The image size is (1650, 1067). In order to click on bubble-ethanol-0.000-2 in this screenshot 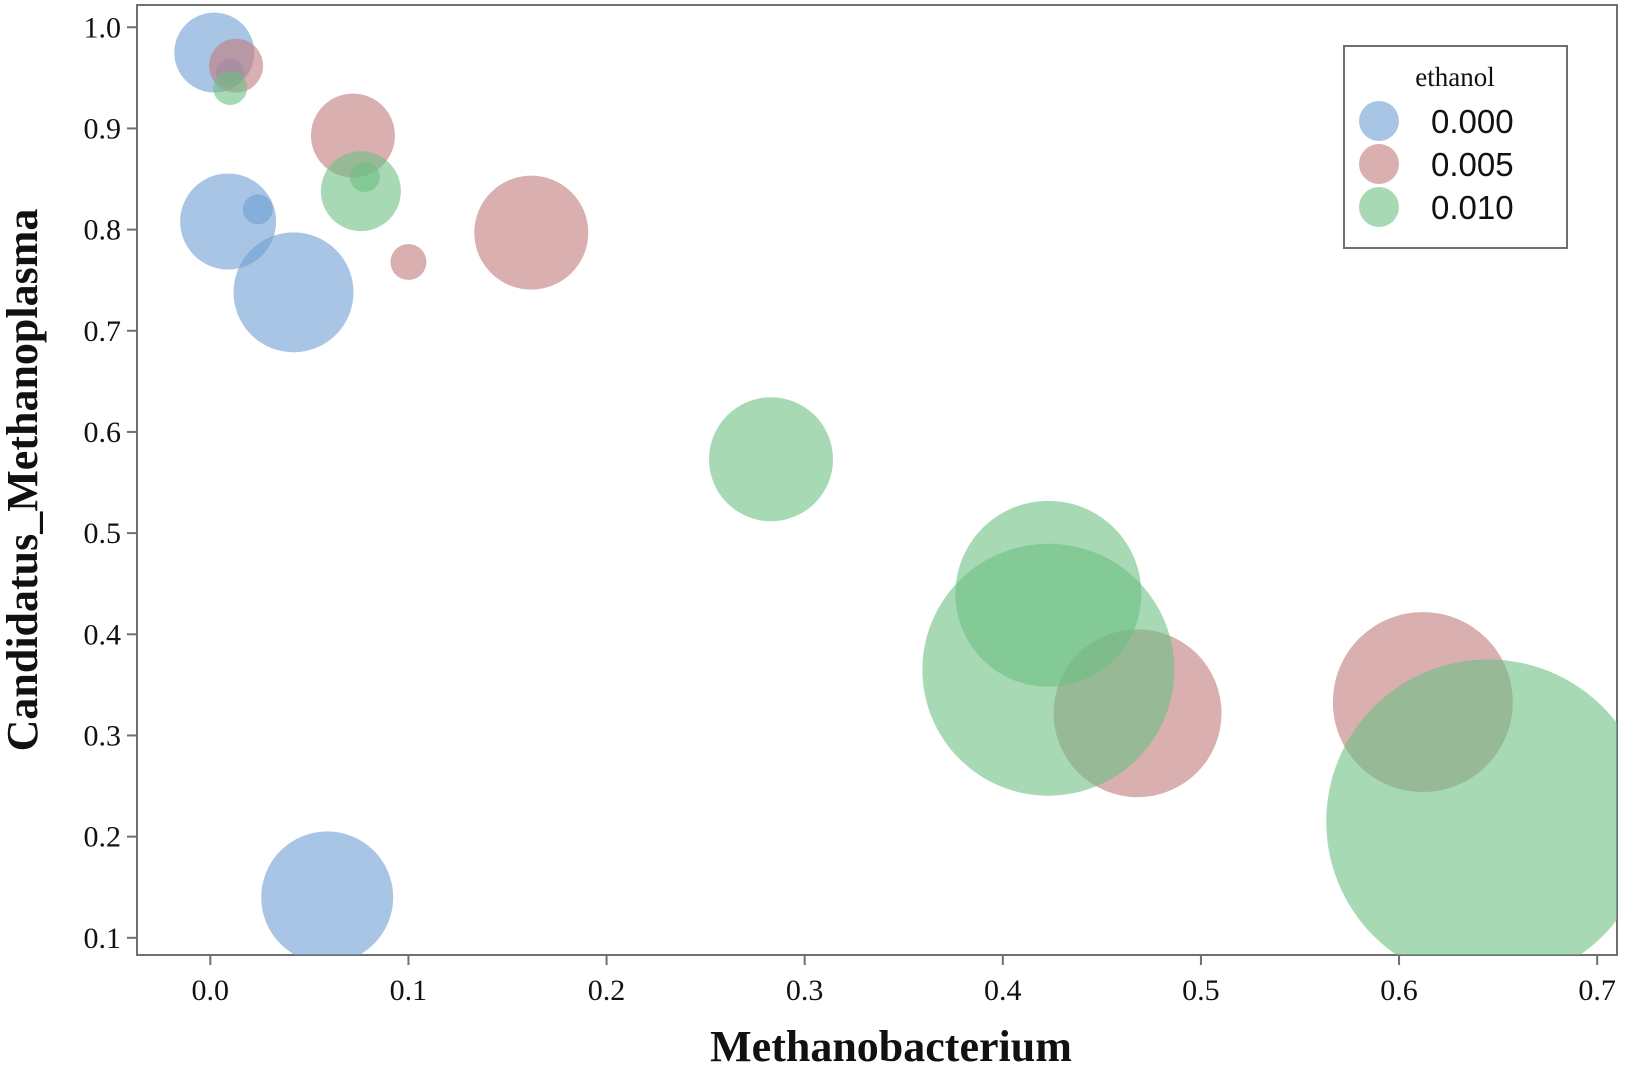, I will do `click(257, 209)`.